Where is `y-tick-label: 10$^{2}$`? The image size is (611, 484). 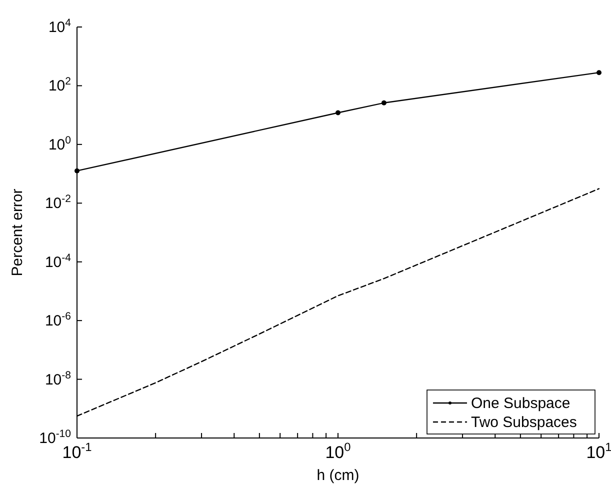 y-tick-label: 10$^{2}$ is located at coordinates (60, 85).